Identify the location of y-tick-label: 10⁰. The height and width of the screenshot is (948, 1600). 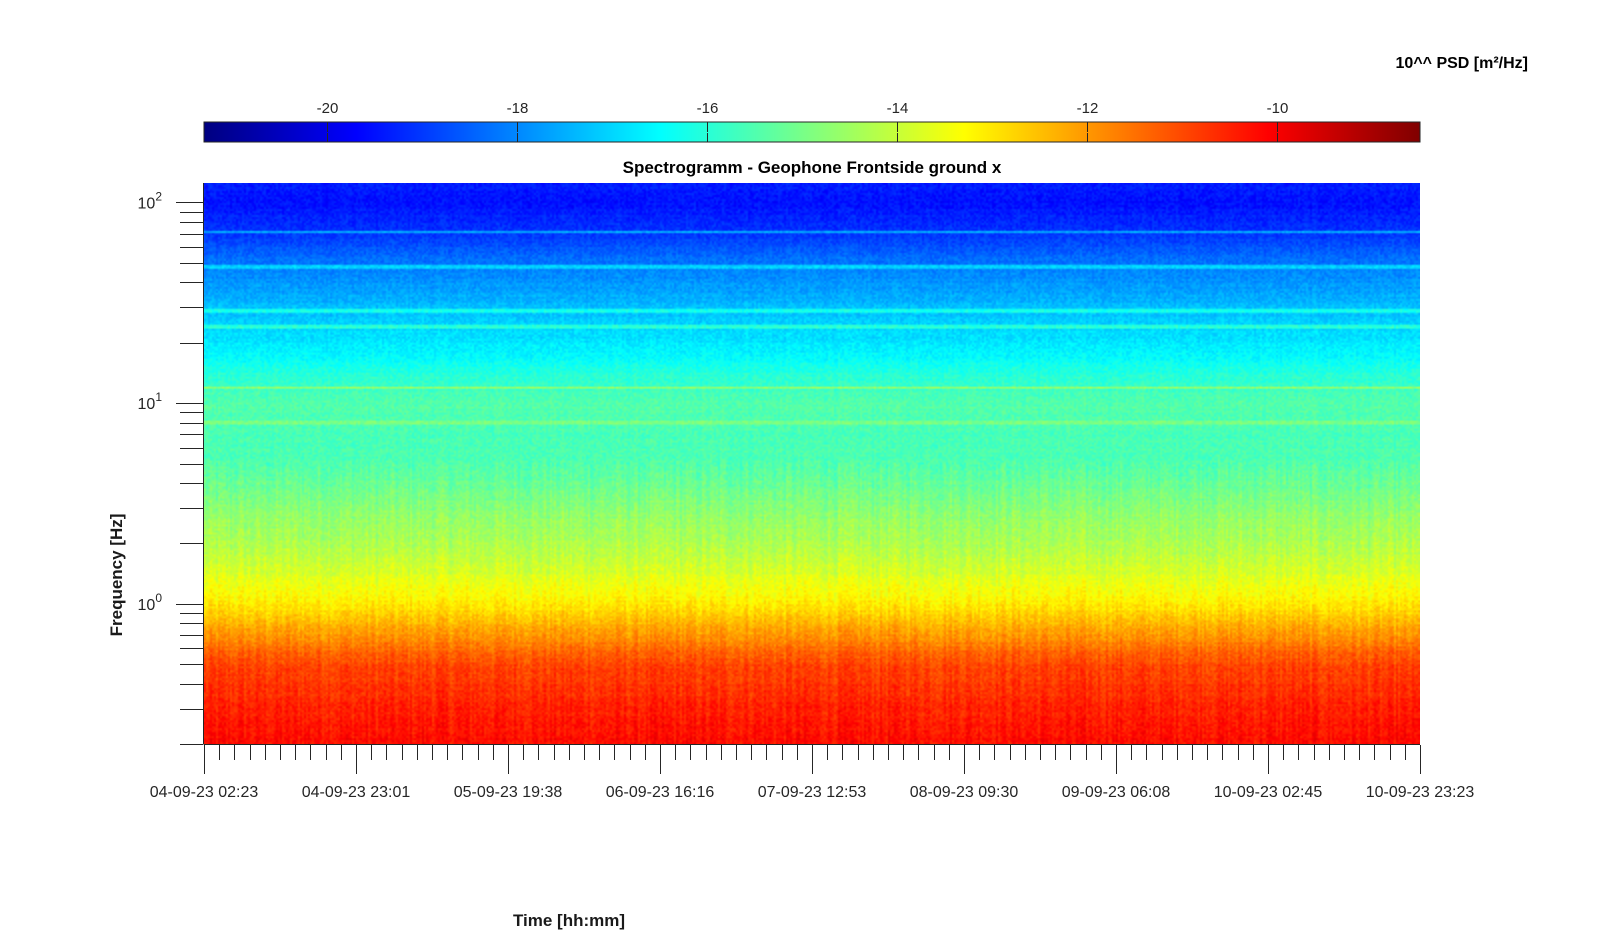
(150, 602).